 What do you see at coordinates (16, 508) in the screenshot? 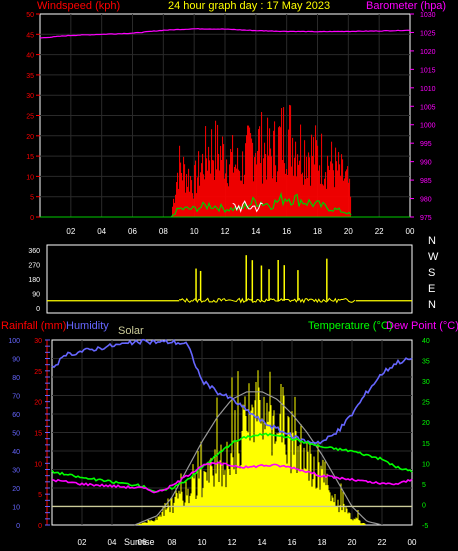
I see `humidity-tick-label: 10` at bounding box center [16, 508].